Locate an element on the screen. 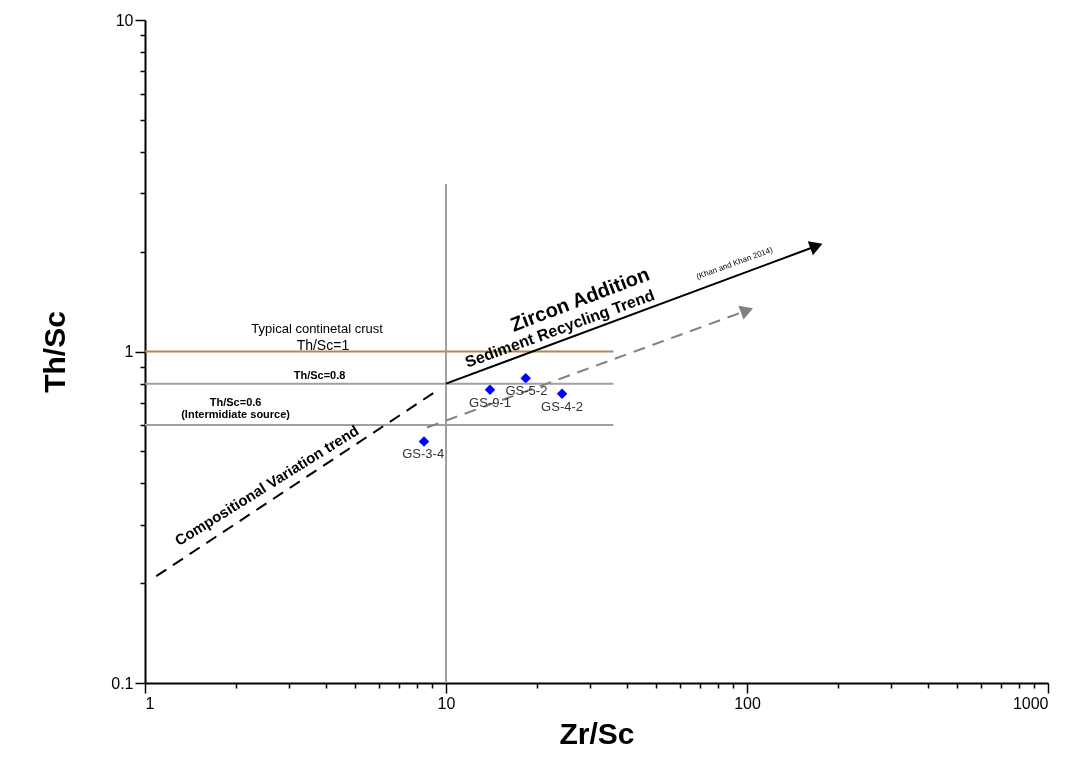 This screenshot has height=769, width=1079. annotation: (Khan and Khan 2014) is located at coordinates (735, 263).